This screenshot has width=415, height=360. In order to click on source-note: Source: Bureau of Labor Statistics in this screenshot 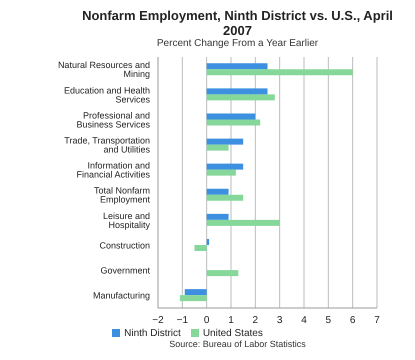, I will do `click(237, 344)`.